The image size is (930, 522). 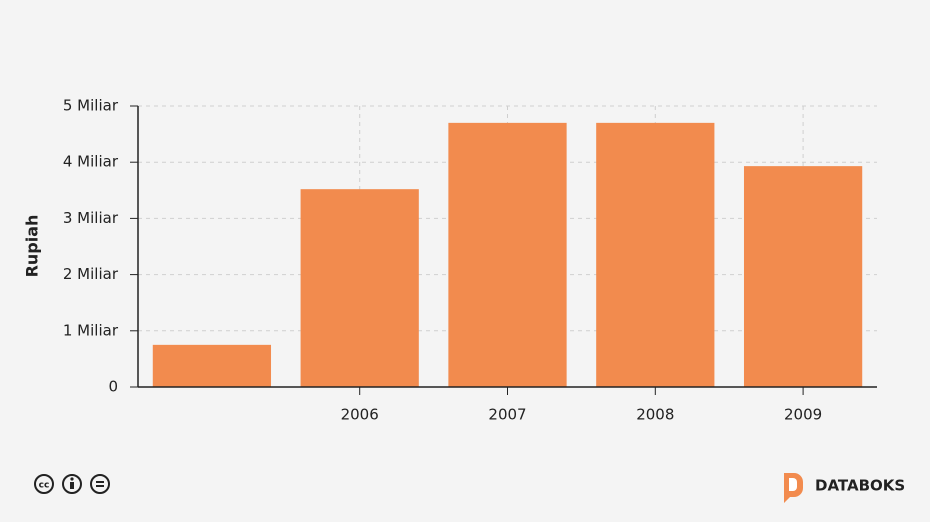 What do you see at coordinates (91, 218) in the screenshot?
I see `y-tick-label: 3 Miliar` at bounding box center [91, 218].